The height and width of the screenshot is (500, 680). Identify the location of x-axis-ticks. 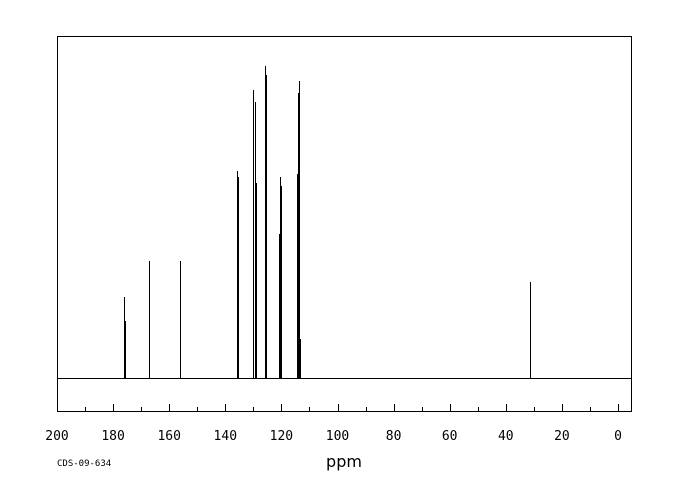
(338, 408).